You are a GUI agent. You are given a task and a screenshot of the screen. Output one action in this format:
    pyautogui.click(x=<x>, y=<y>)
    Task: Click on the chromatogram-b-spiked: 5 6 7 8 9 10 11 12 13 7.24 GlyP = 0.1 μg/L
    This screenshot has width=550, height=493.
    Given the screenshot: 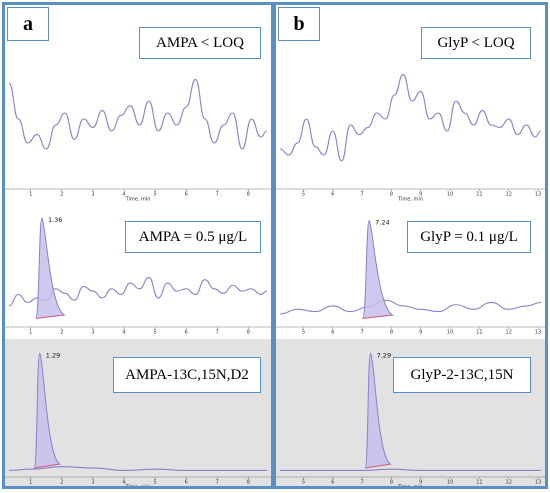 What is the action you would take?
    pyautogui.click(x=410, y=270)
    